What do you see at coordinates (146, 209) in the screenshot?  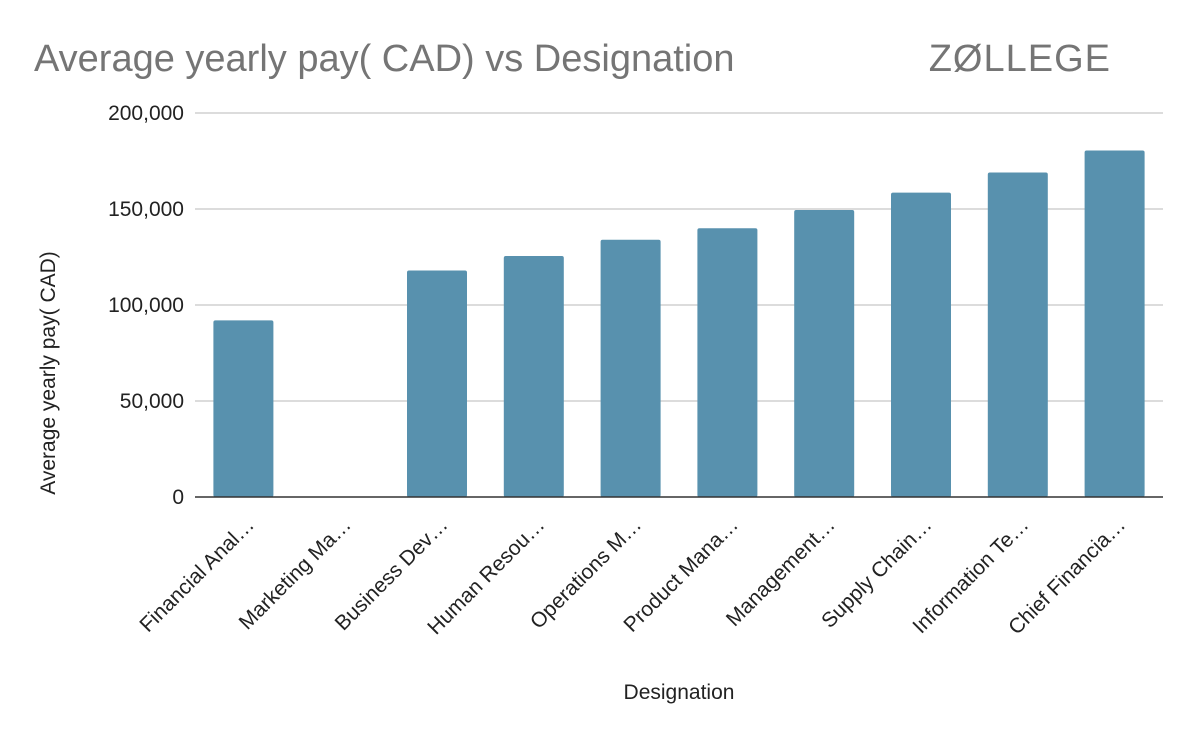 I see `y-tick-label: 150,000` at bounding box center [146, 209].